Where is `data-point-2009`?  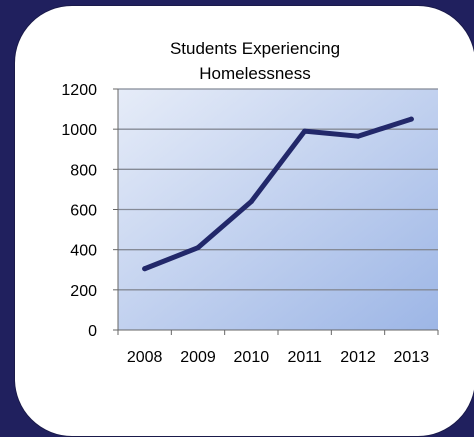 data-point-2009 is located at coordinates (198, 248).